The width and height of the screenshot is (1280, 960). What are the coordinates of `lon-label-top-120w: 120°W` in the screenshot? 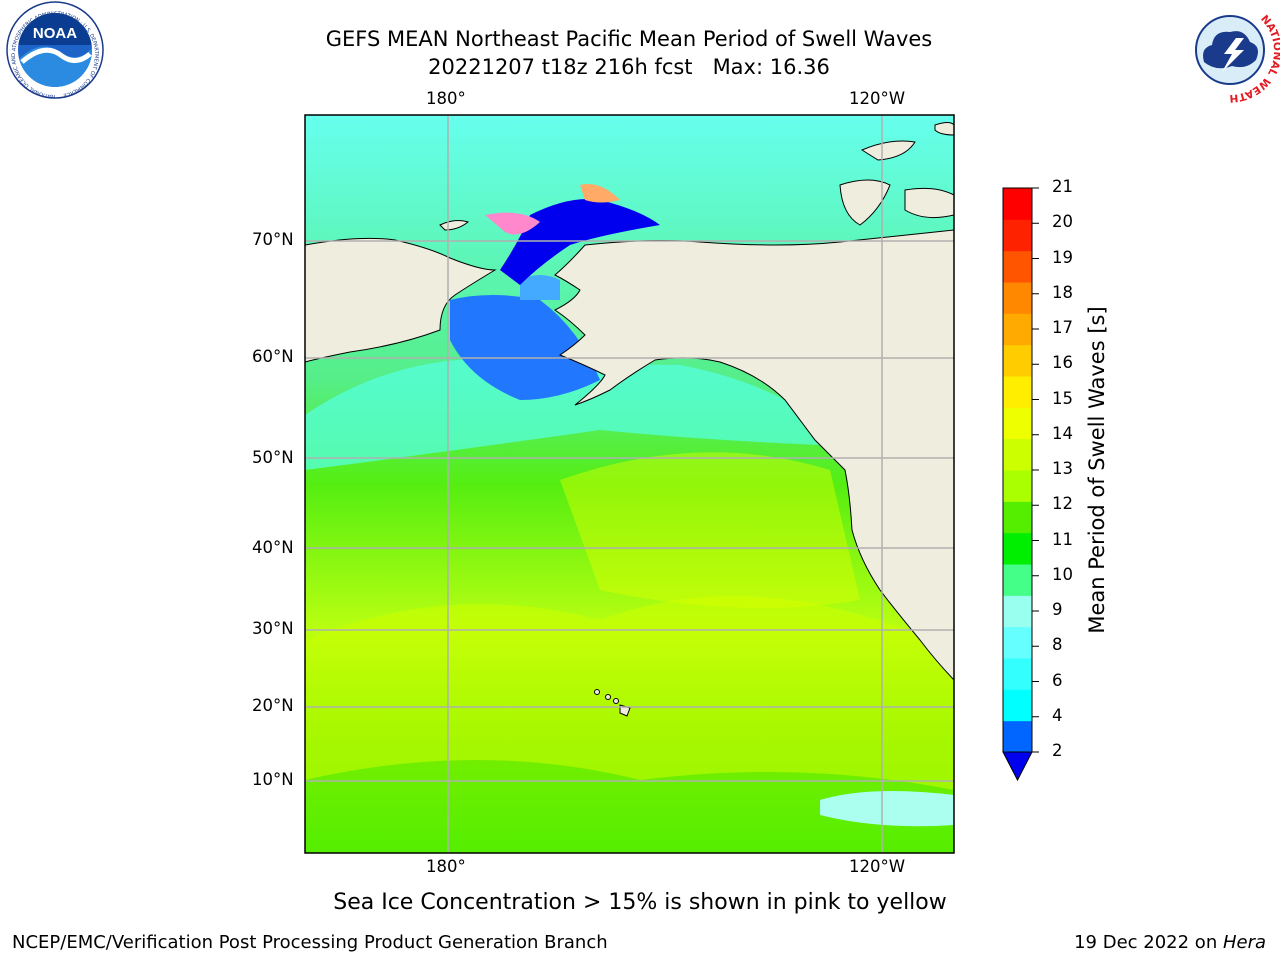 It's located at (877, 98).